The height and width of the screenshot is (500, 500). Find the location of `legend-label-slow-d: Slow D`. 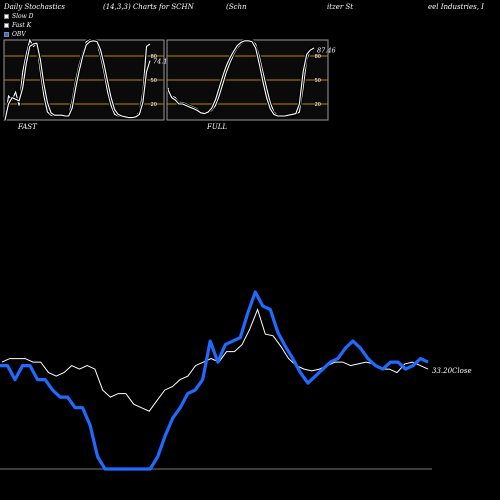

legend-label-slow-d: Slow D is located at coordinates (23, 16).